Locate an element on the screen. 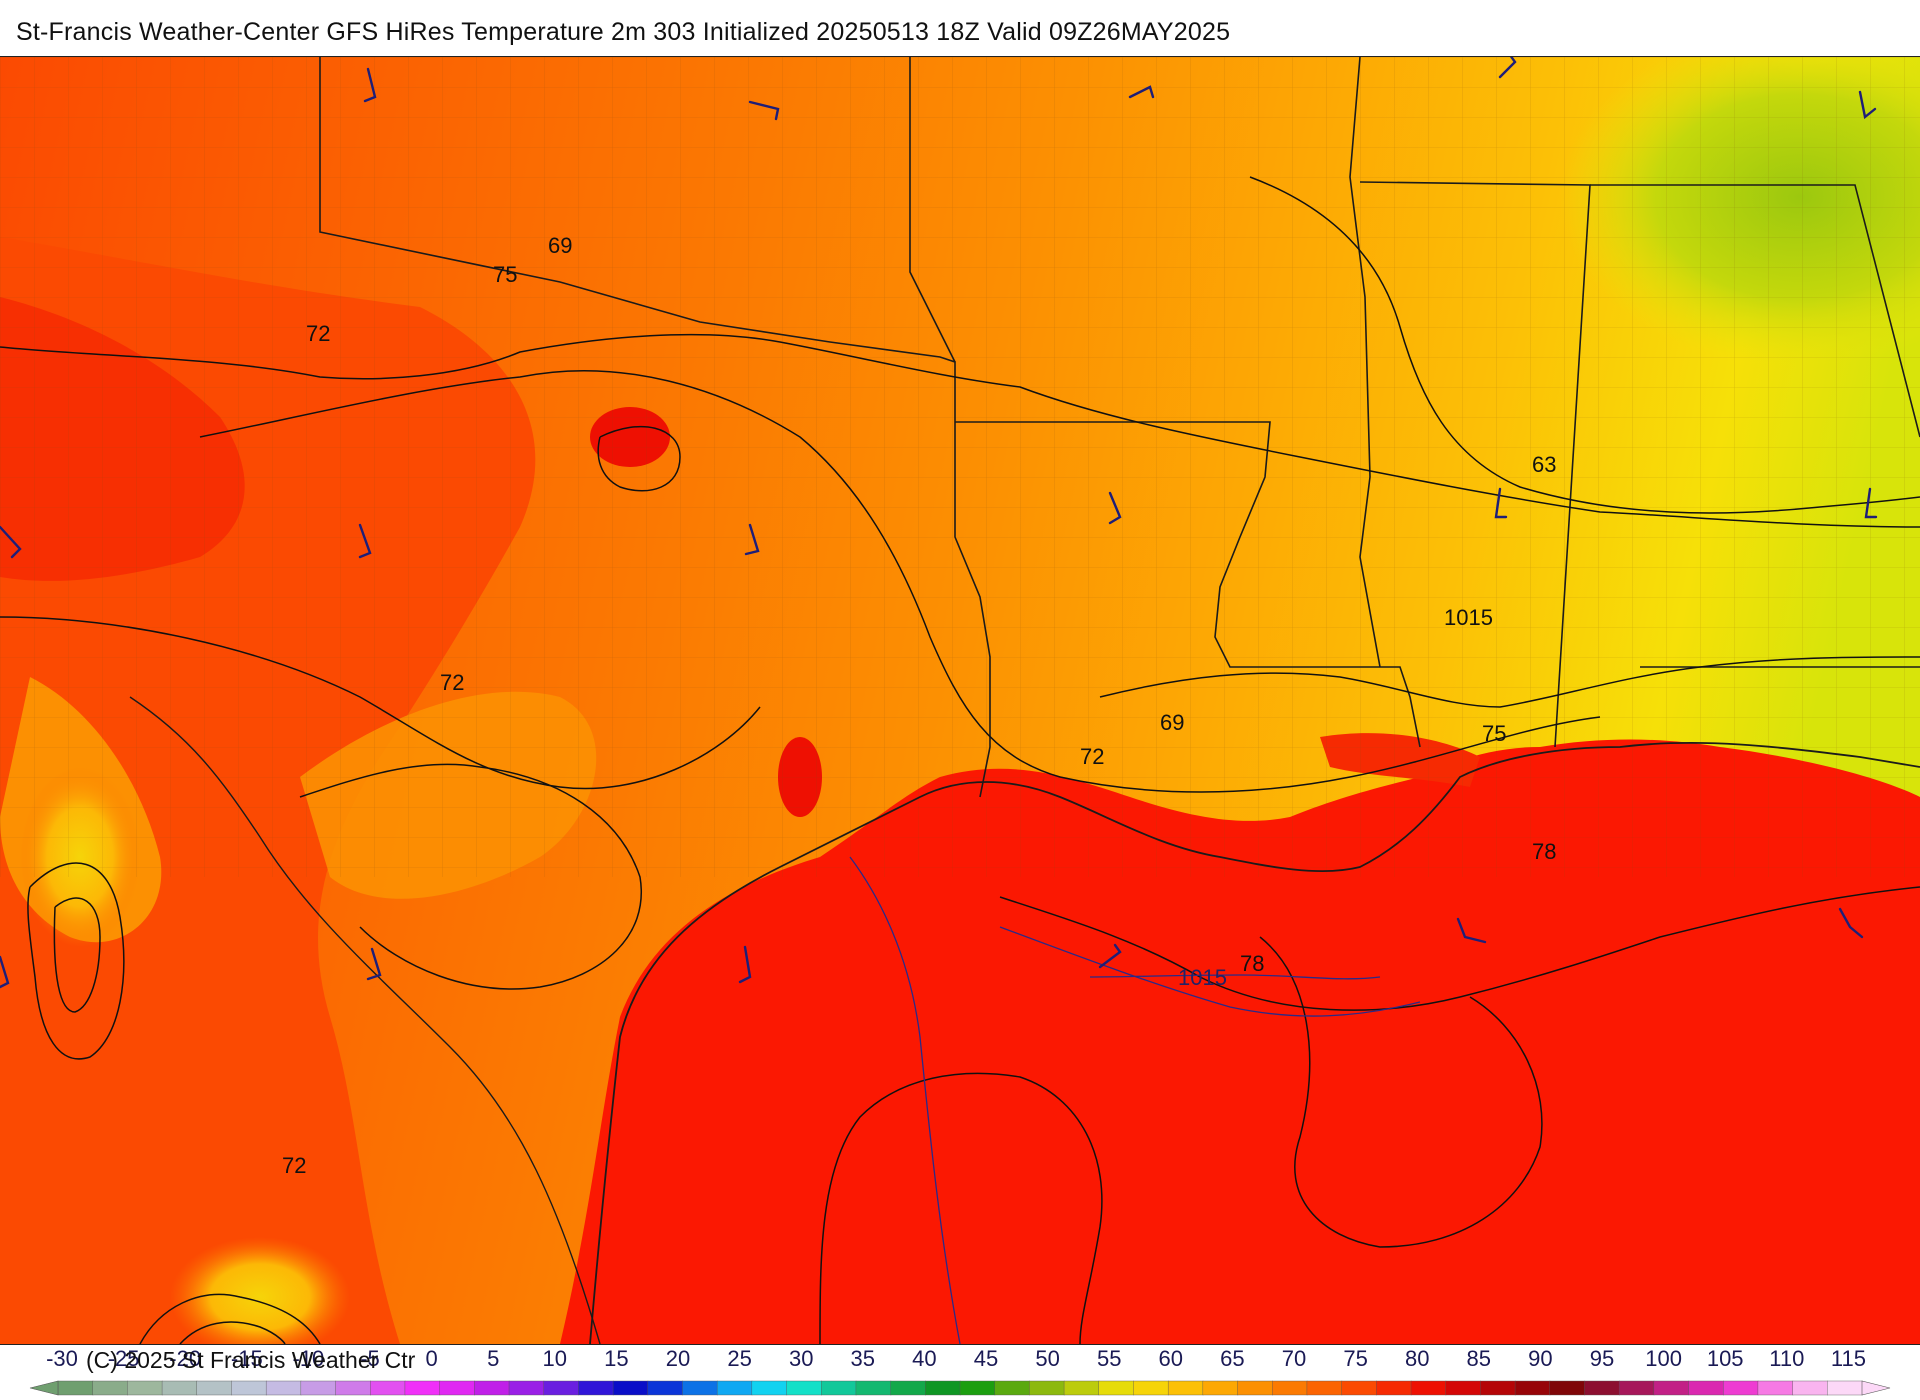 The width and height of the screenshot is (1920, 1400). scale-tick-label: 5 is located at coordinates (493, 1358).